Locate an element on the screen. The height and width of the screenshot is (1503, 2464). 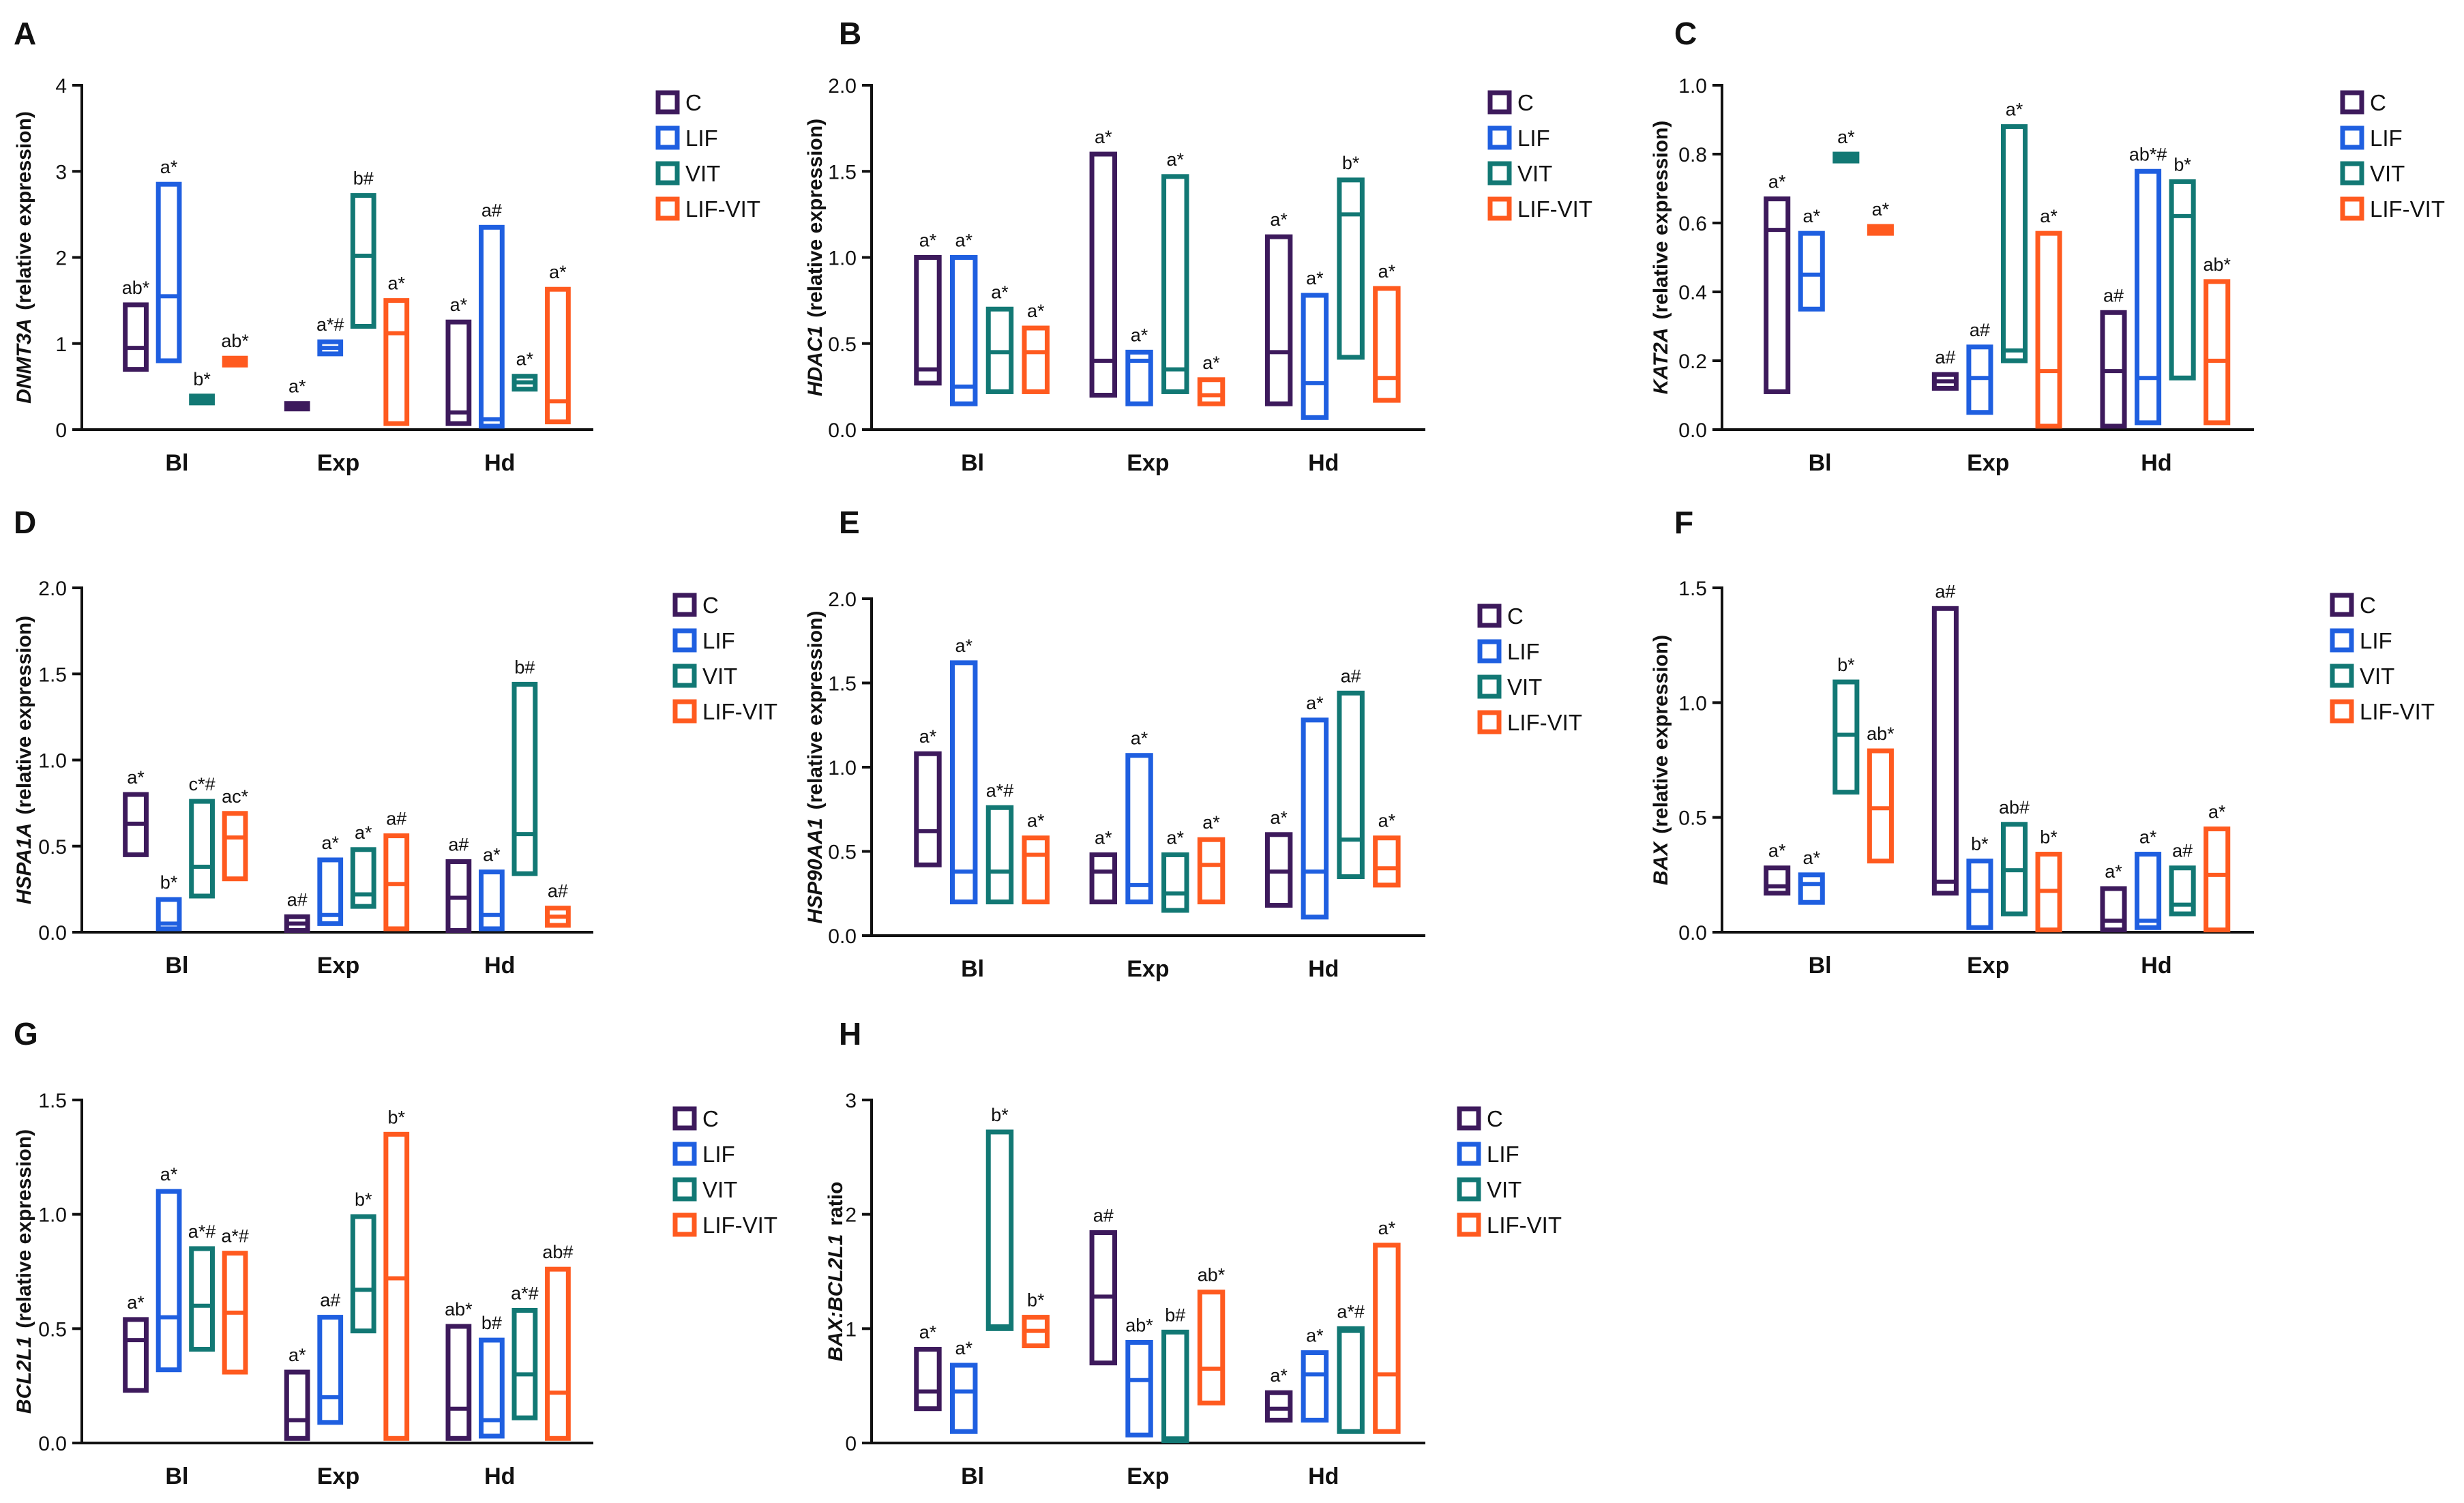
y-axis-label: KAT2A (relative expression) is located at coordinates (1661, 258).